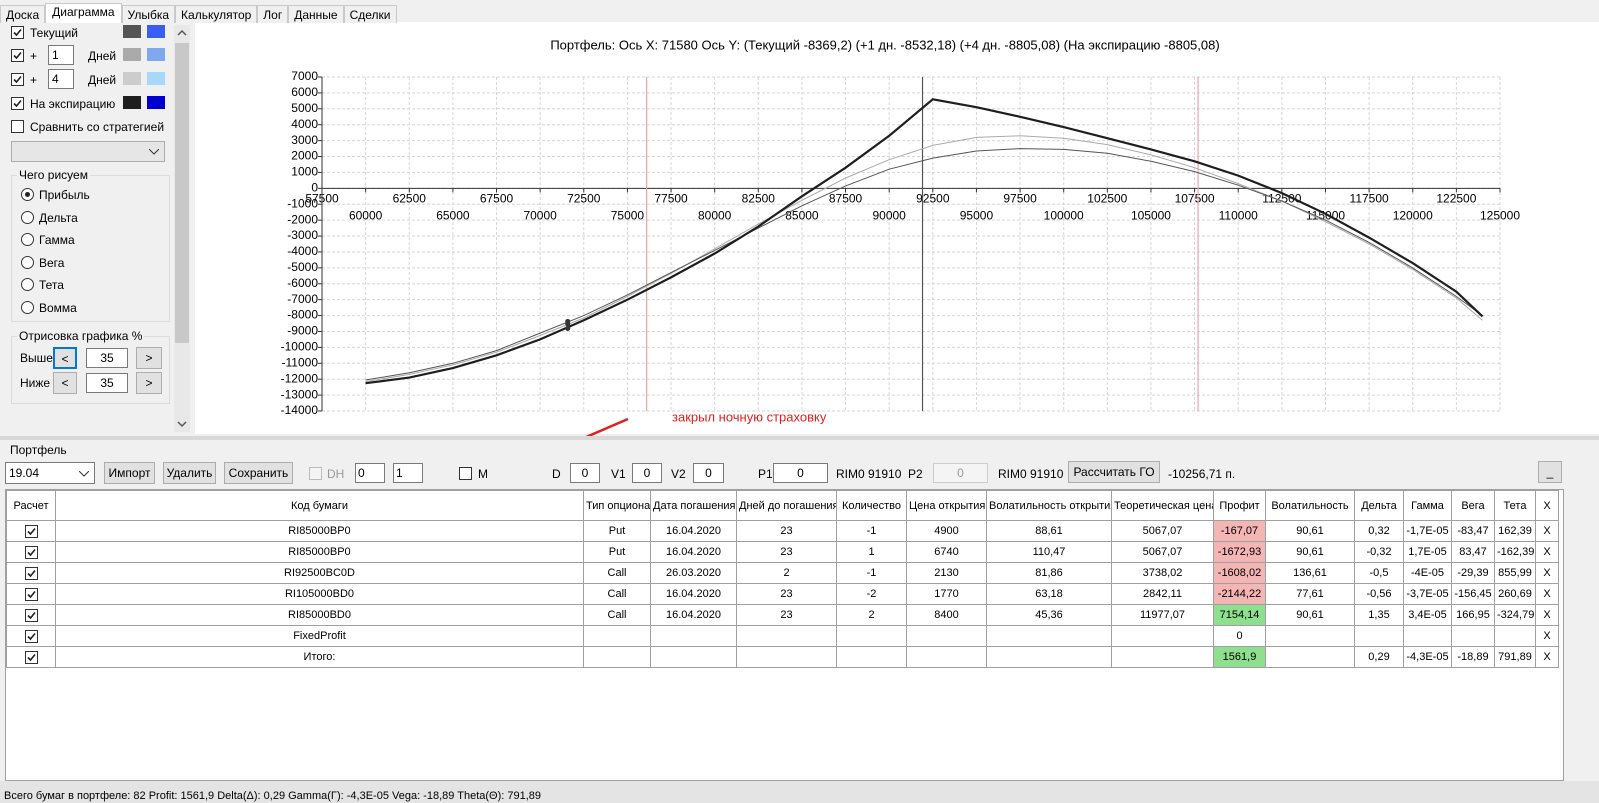 The image size is (1599, 803). Describe the element at coordinates (1239, 615) in the screenshot. I see `profit-cell: 7154,14` at that location.